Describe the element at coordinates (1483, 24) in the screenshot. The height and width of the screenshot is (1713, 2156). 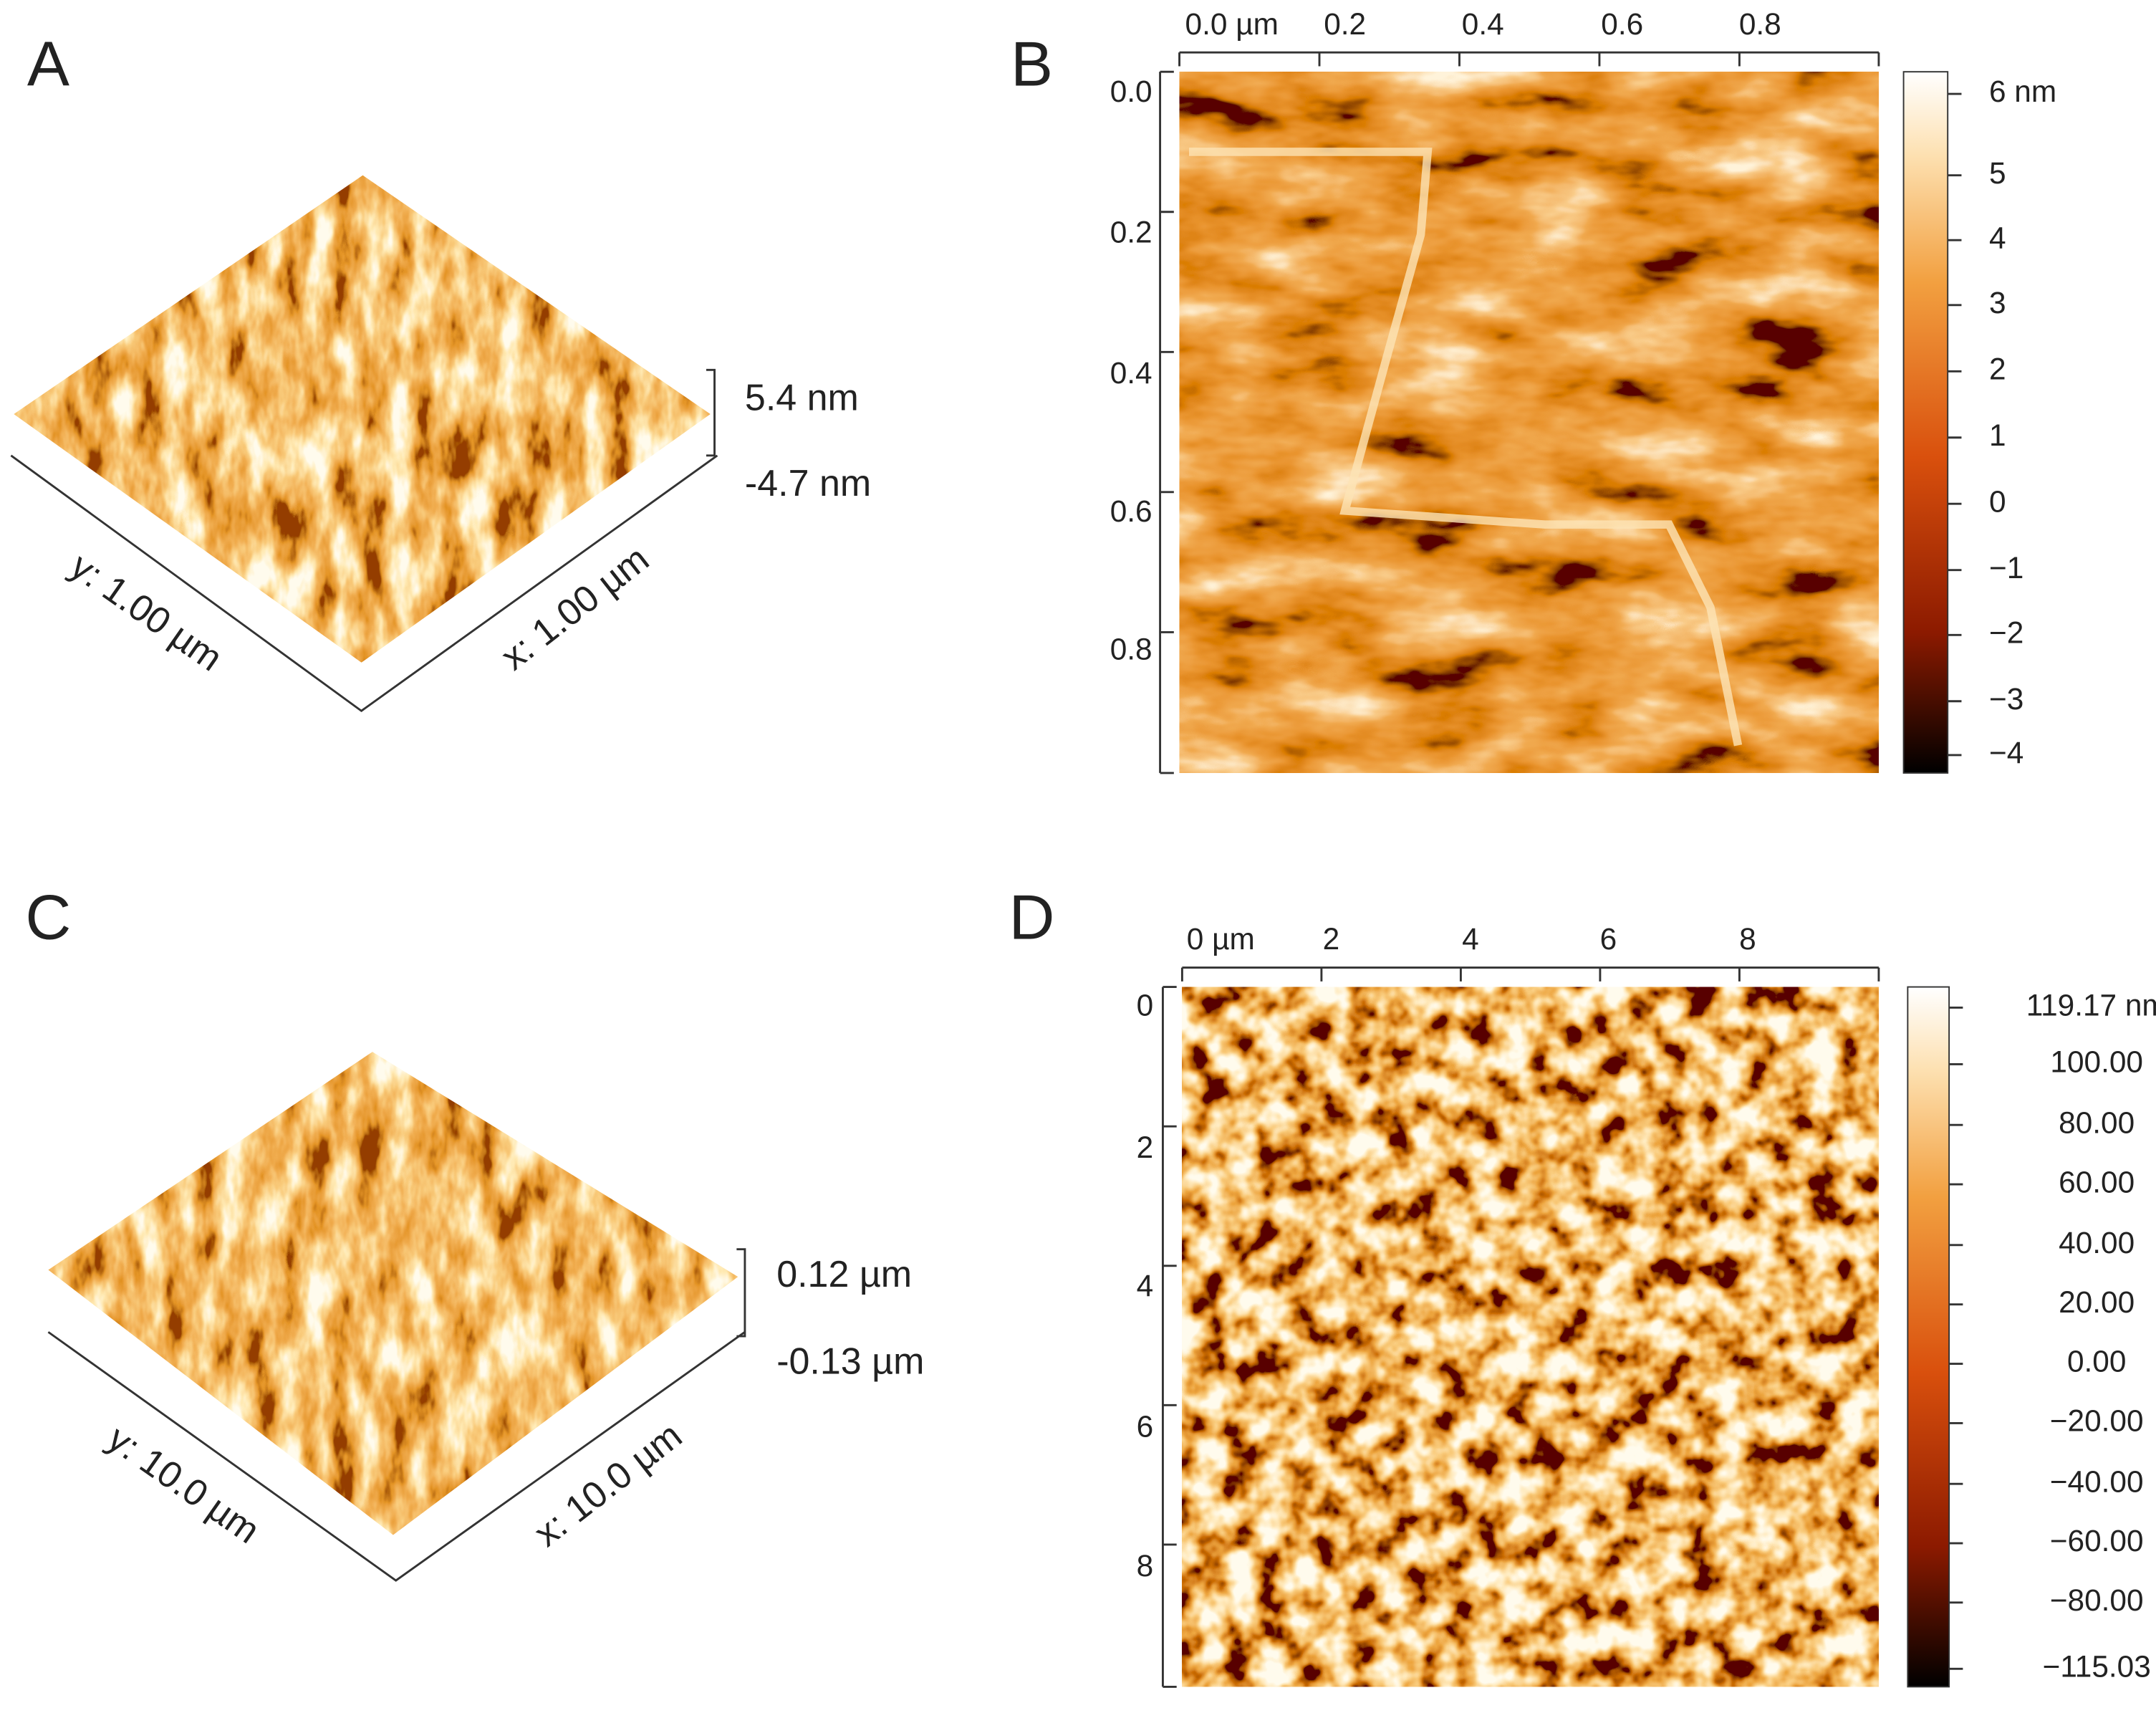
I see `x-tick-label: 0.4` at that location.